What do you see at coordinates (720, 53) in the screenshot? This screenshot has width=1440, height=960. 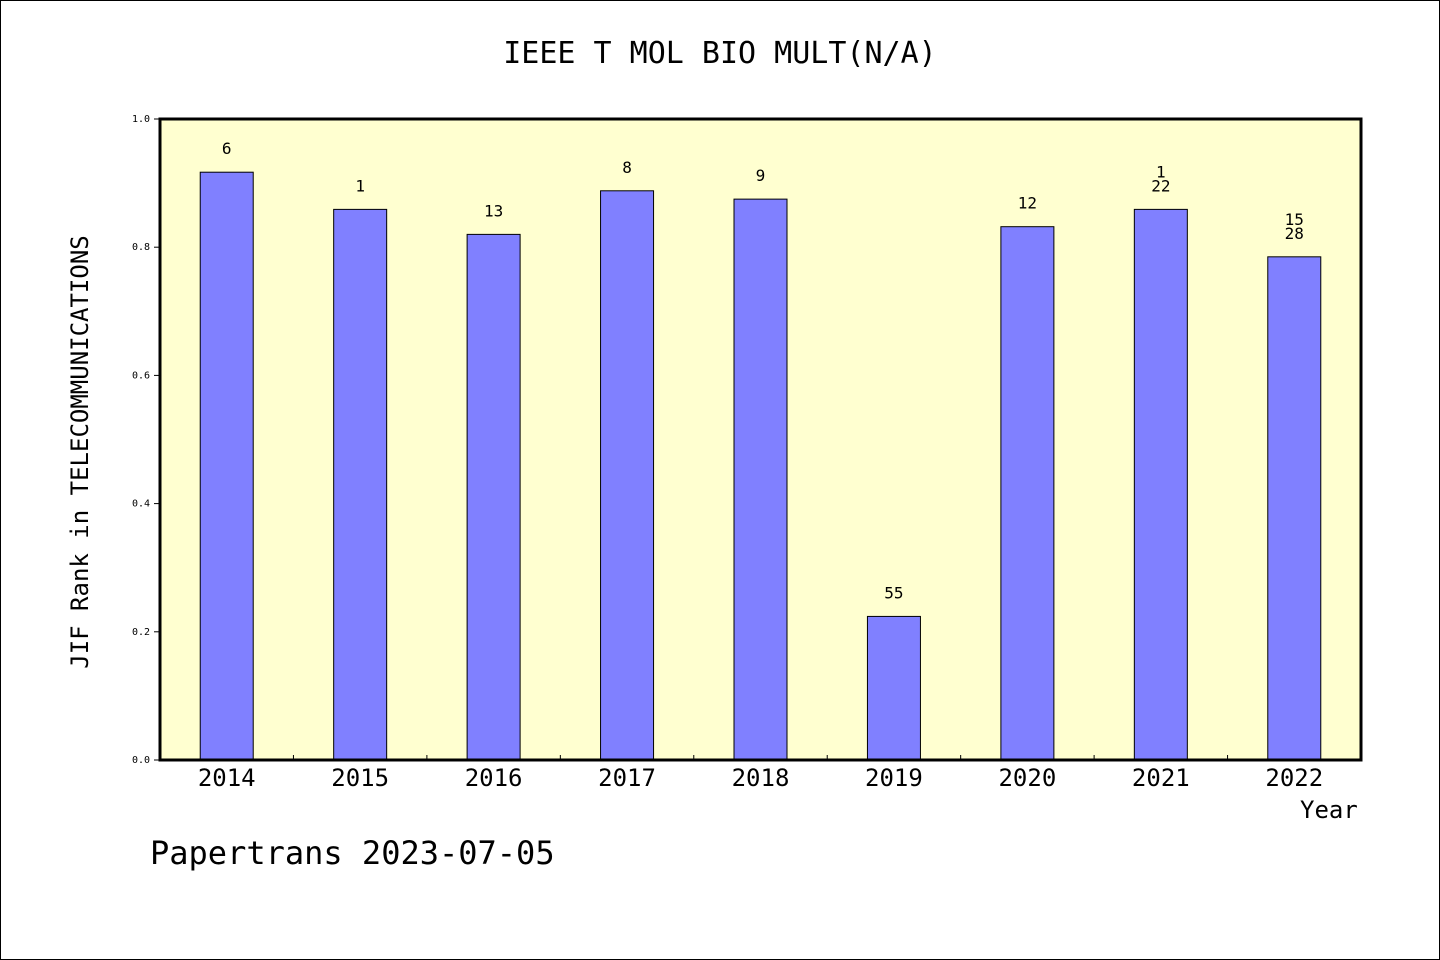 I see `chart-title: IEEE T MOL BIO MULT(N/A)` at bounding box center [720, 53].